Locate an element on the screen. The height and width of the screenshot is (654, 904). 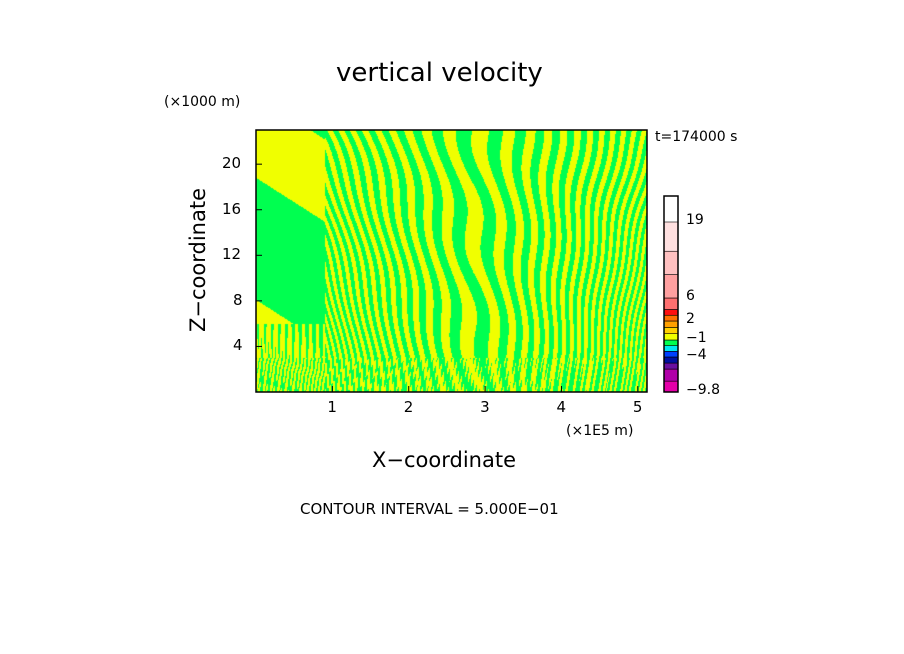
chart-title: vertical velocity is located at coordinates (439, 73).